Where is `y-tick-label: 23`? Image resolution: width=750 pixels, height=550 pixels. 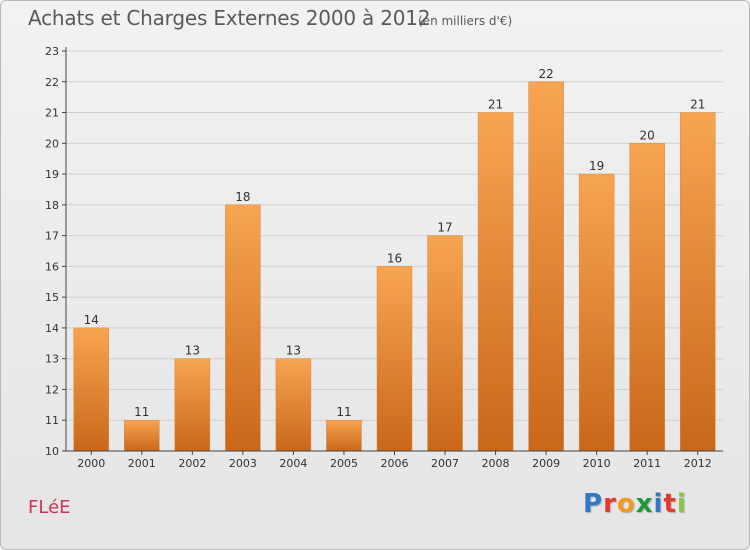 y-tick-label: 23 is located at coordinates (52, 51).